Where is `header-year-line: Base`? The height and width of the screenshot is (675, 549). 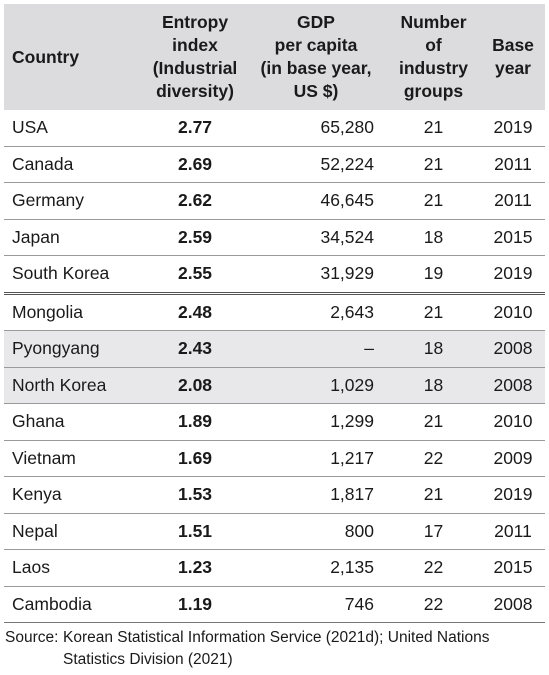
header-year-line: Base is located at coordinates (513, 45).